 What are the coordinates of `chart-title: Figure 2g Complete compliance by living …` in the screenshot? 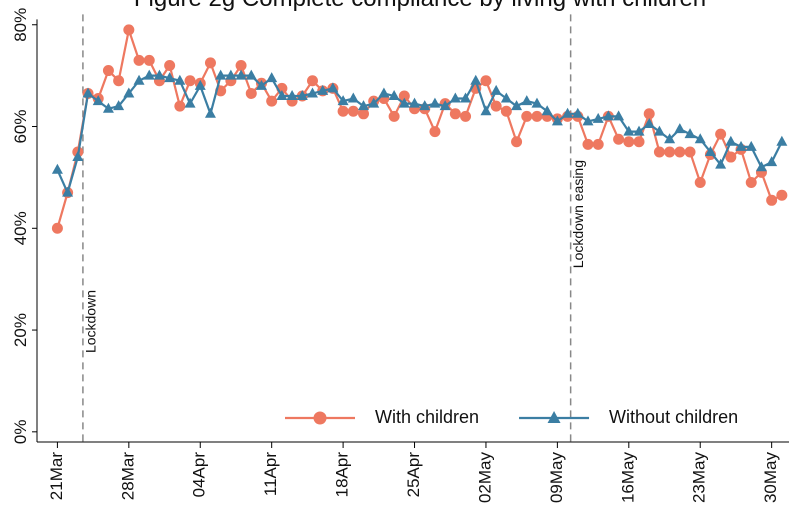 It's located at (420, 6).